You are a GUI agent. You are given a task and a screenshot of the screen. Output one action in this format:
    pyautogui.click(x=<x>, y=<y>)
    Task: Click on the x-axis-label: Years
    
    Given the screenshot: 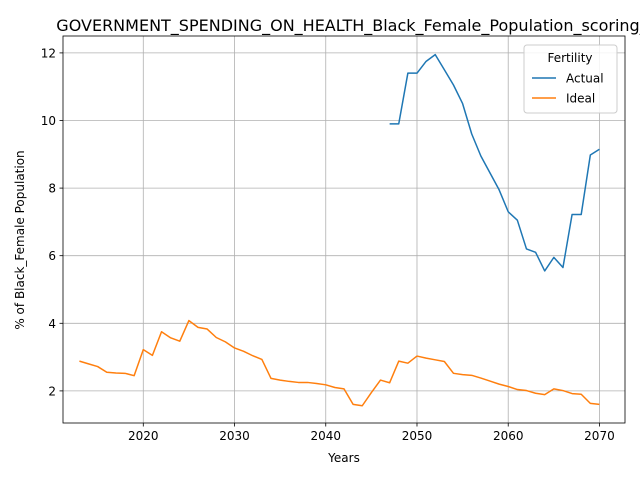 What is the action you would take?
    pyautogui.click(x=343, y=458)
    